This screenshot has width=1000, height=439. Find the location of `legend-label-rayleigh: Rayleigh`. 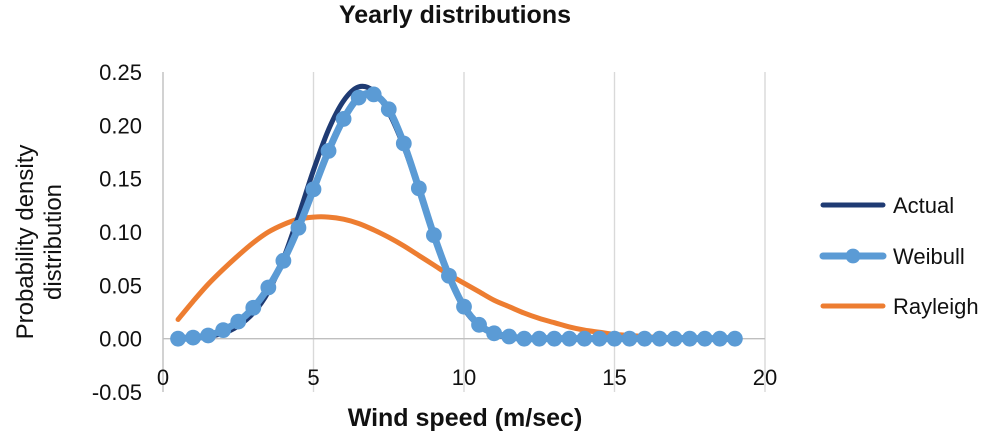

legend-label-rayleigh: Rayleigh is located at coordinates (936, 306).